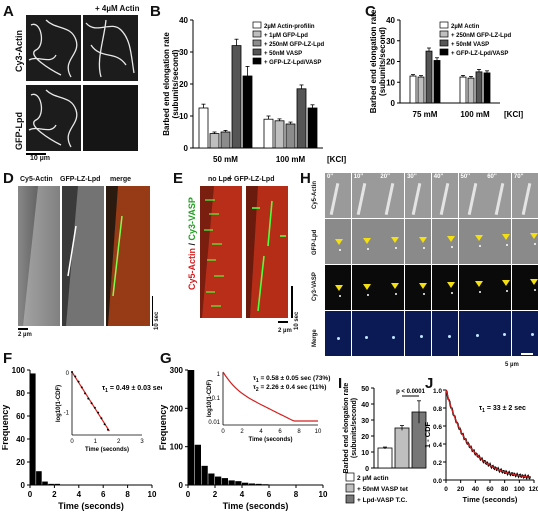  What do you see at coordinates (490, 499) in the screenshot?
I see `x-axis-label: Time (seconds)` at bounding box center [490, 499].